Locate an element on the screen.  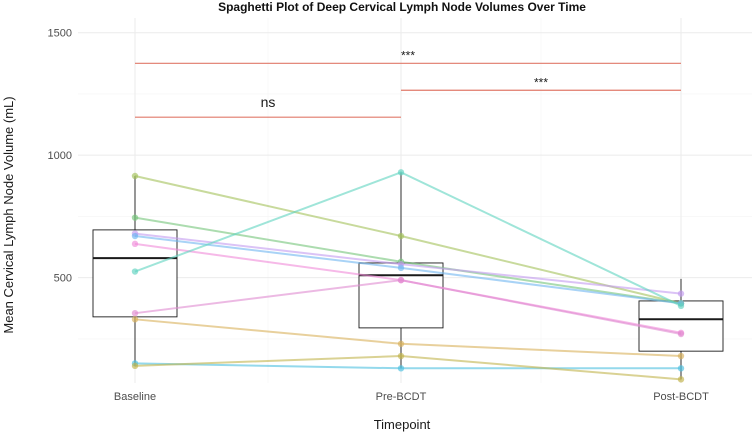
y-tick-label: 1500 is located at coordinates (60, 34).